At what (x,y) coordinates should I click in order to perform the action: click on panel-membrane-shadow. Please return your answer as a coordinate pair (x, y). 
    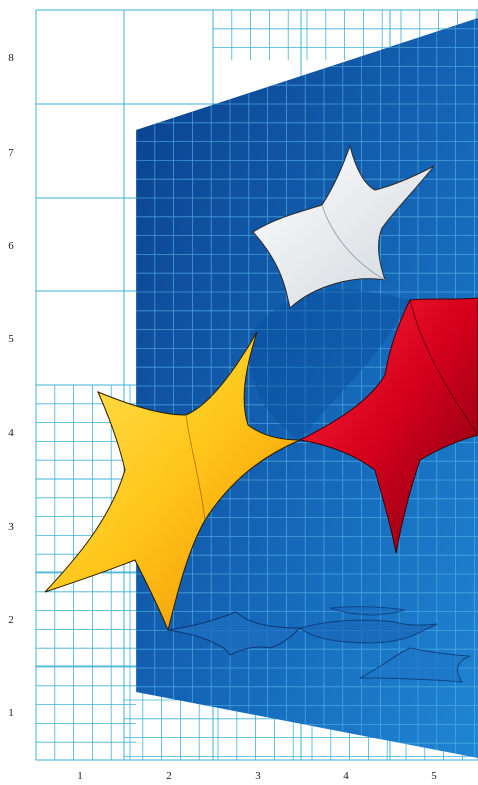
    Looking at the image, I should click on (329, 364).